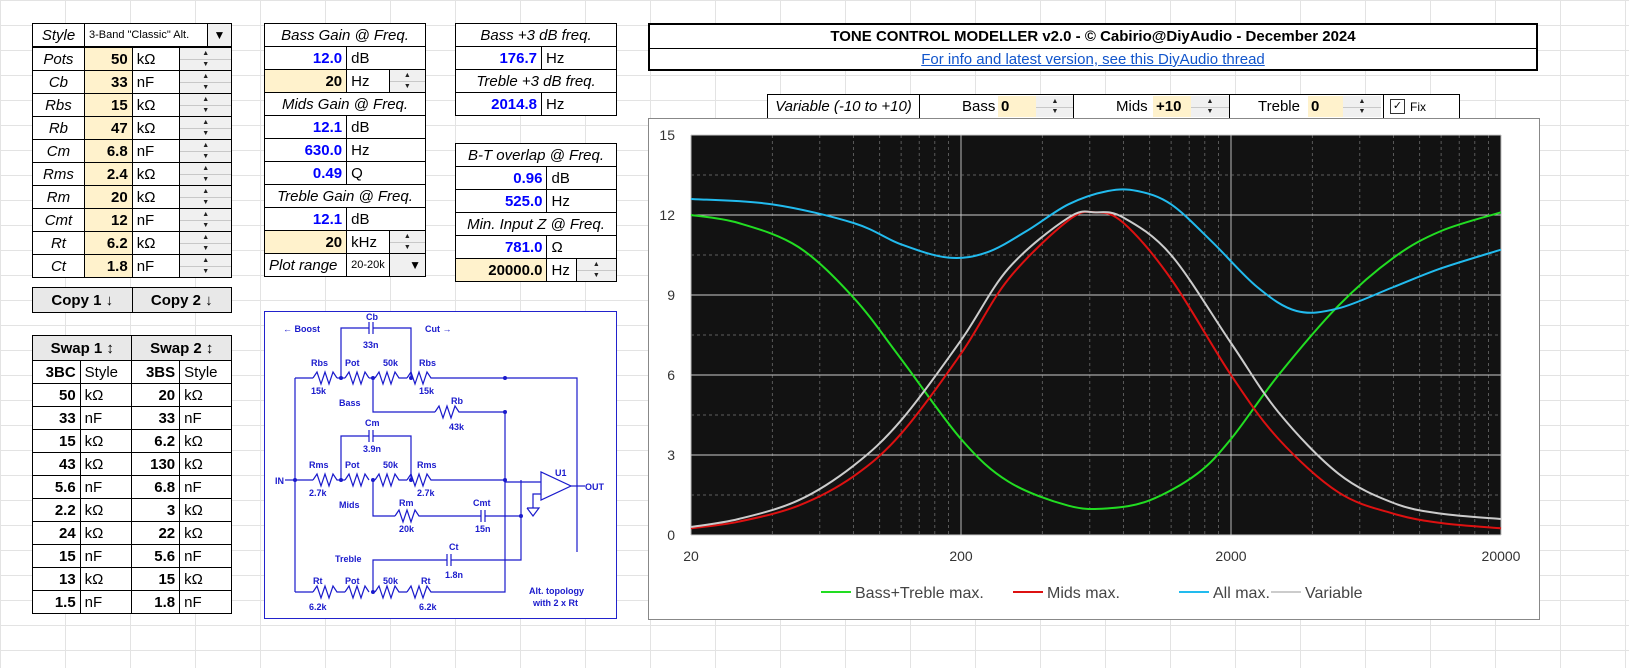 This screenshot has height=668, width=1629. What do you see at coordinates (108, 243) in the screenshot?
I see `param-value: 6.2` at bounding box center [108, 243].